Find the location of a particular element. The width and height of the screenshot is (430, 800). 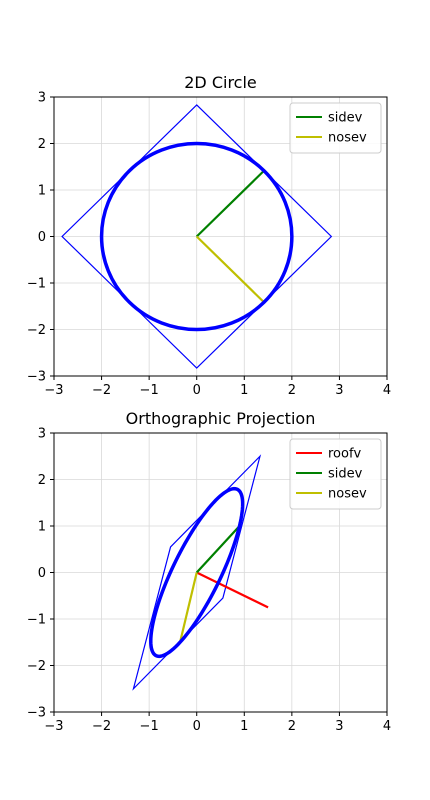

circle-outline is located at coordinates (196, 236).